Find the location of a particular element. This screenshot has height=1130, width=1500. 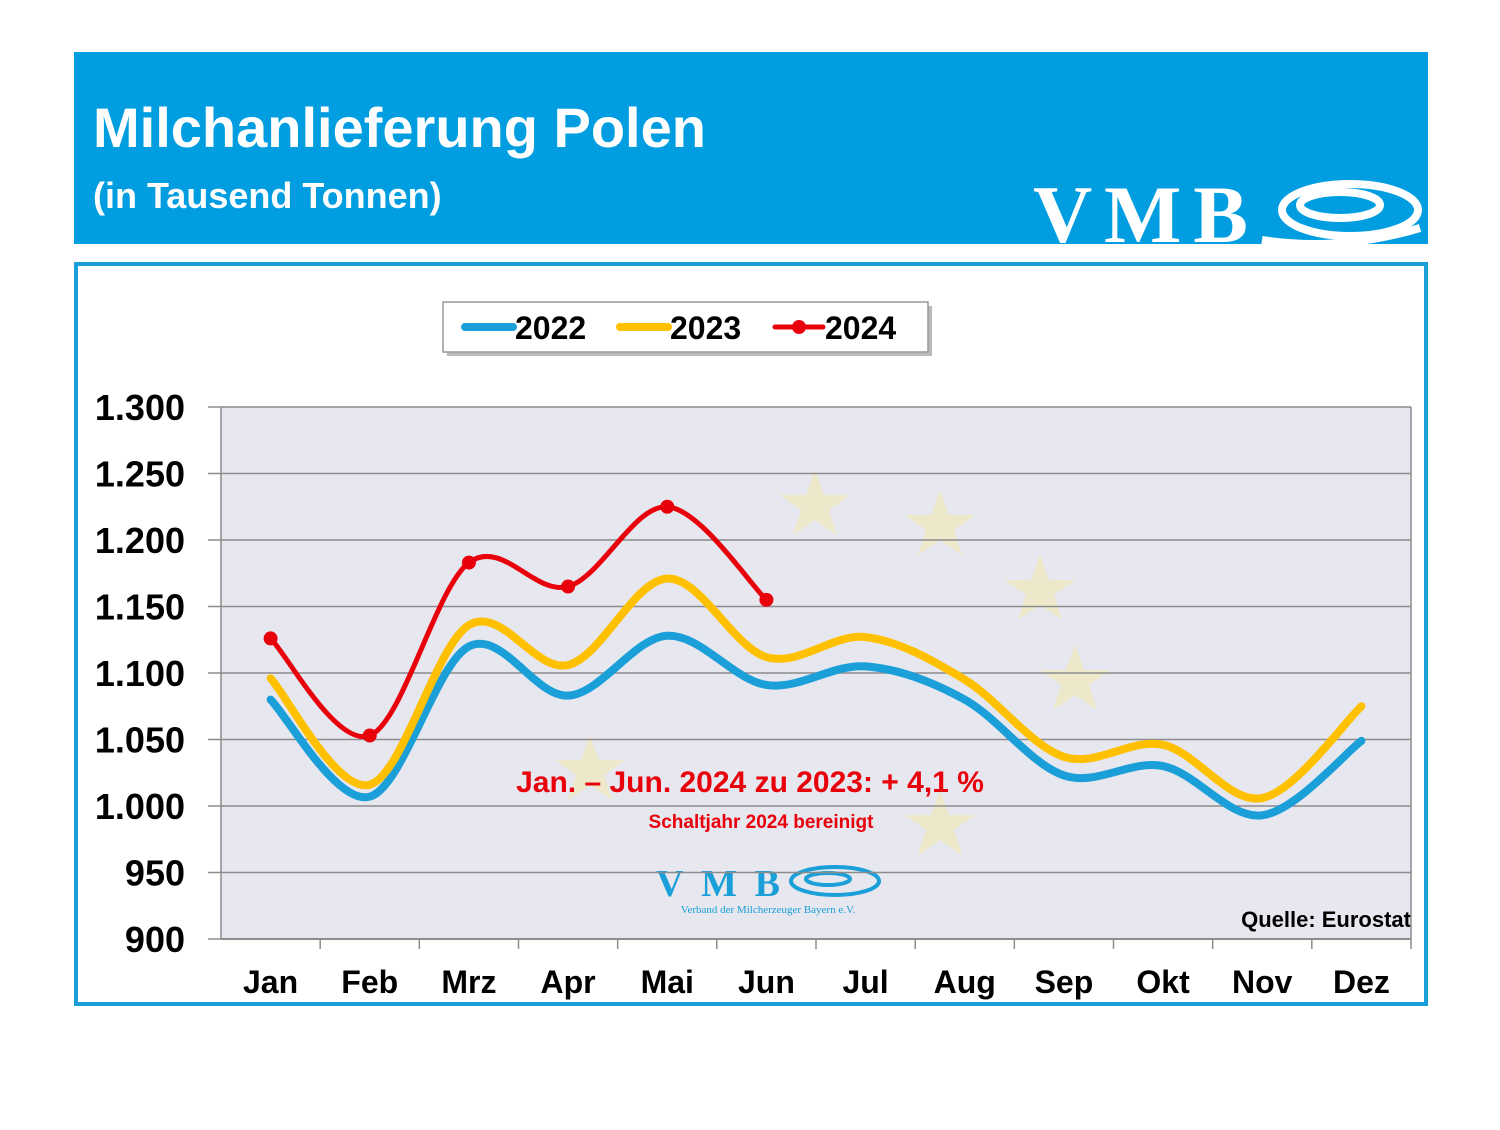

x-tick-label: Nov is located at coordinates (1262, 982).